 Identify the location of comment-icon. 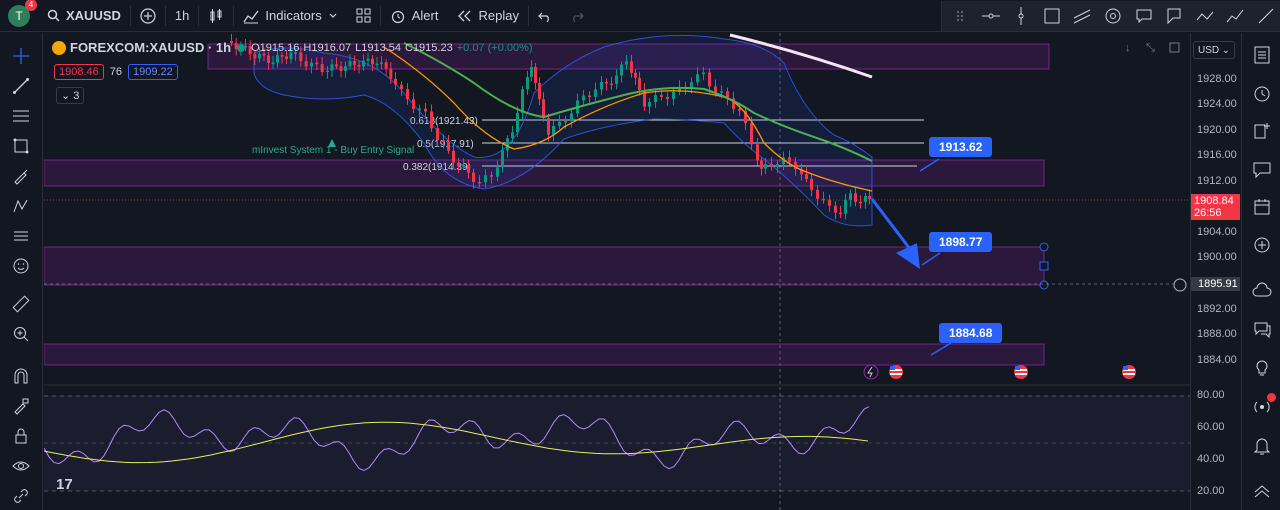
(1143, 16).